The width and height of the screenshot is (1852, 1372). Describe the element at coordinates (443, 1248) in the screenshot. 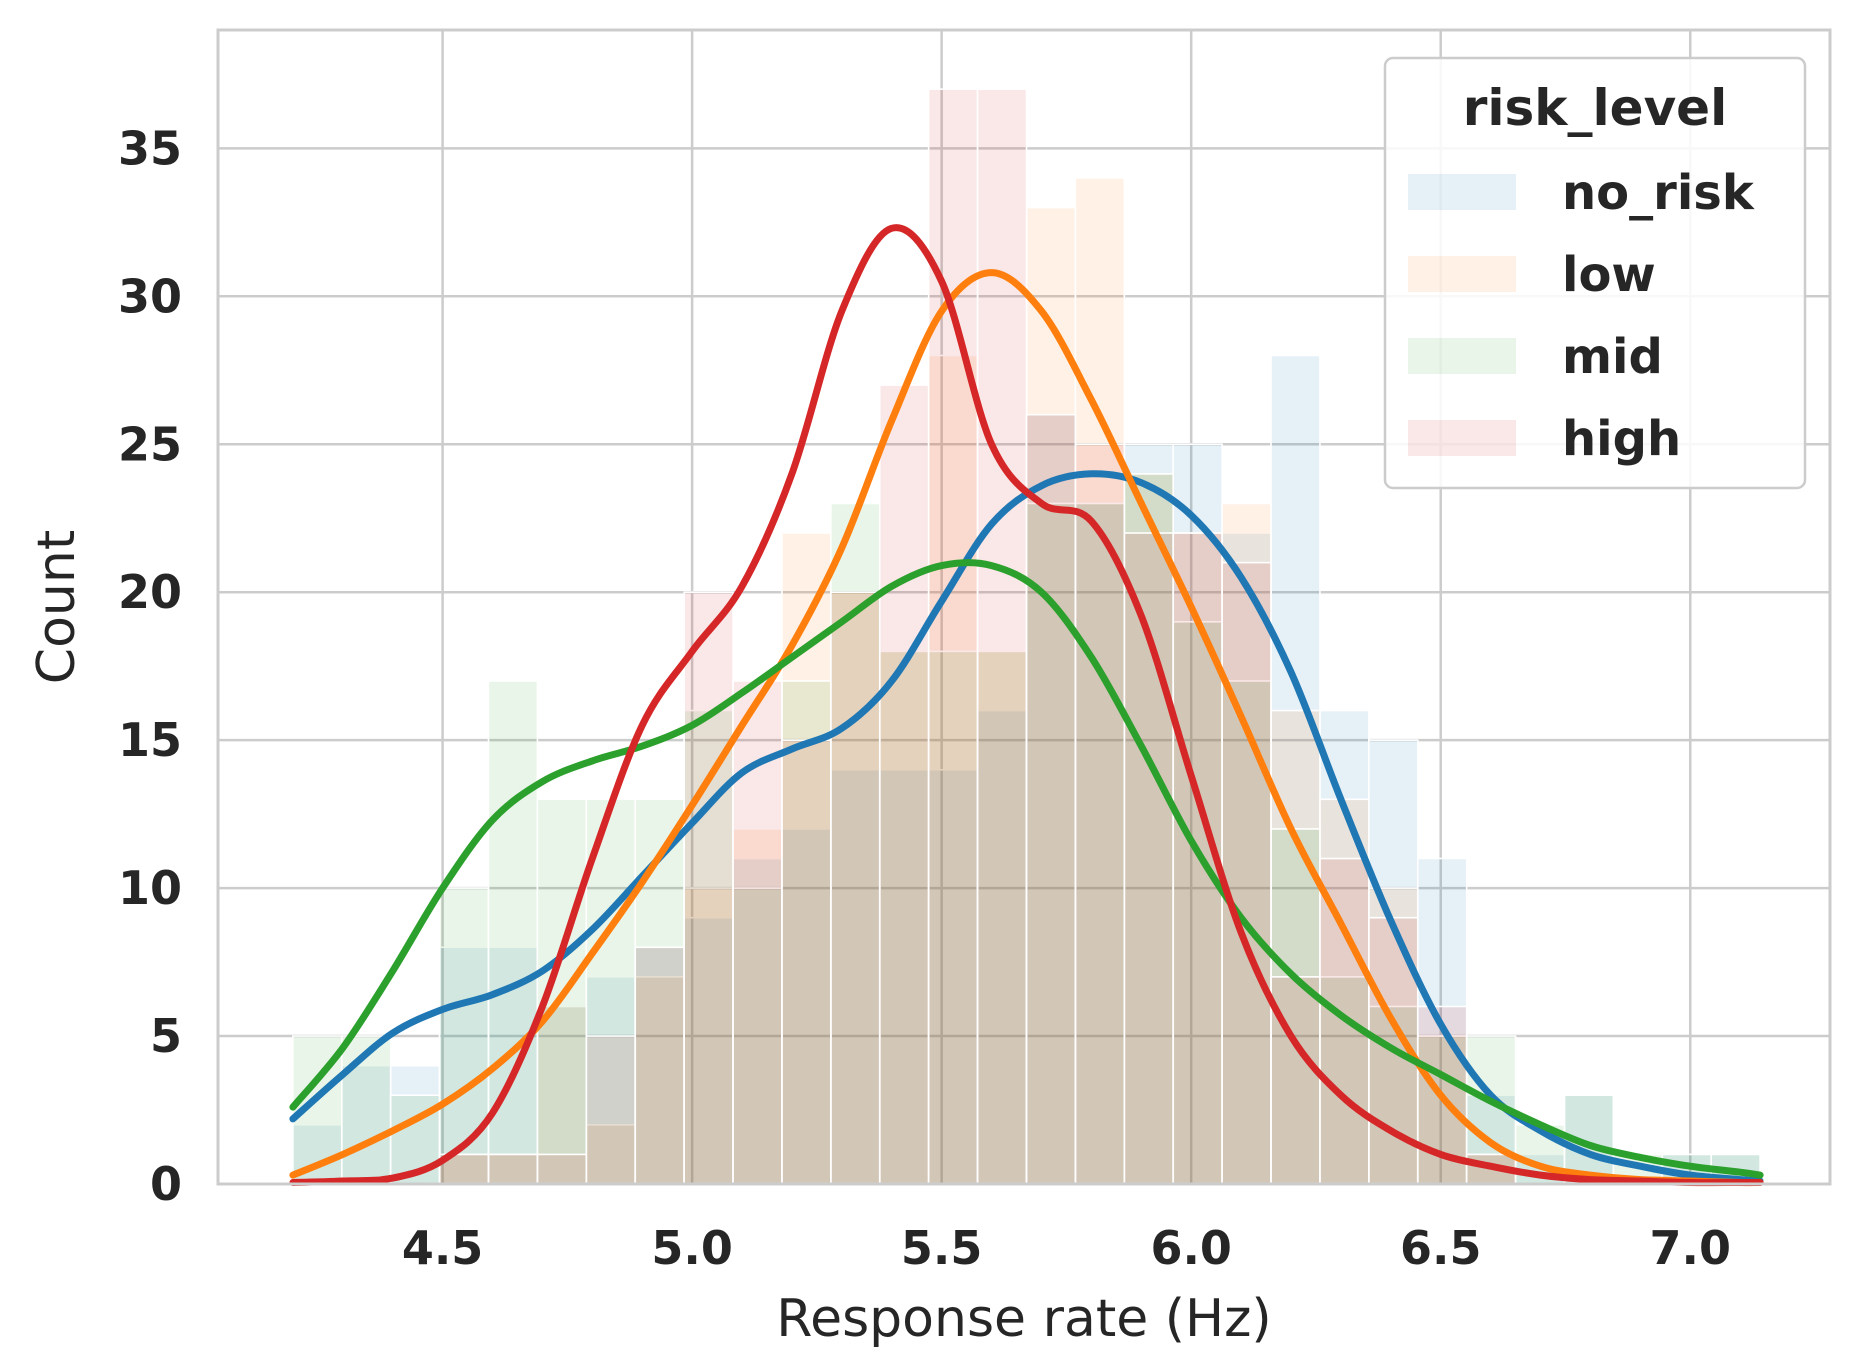

I see `x-tick-label: 4.5` at that location.